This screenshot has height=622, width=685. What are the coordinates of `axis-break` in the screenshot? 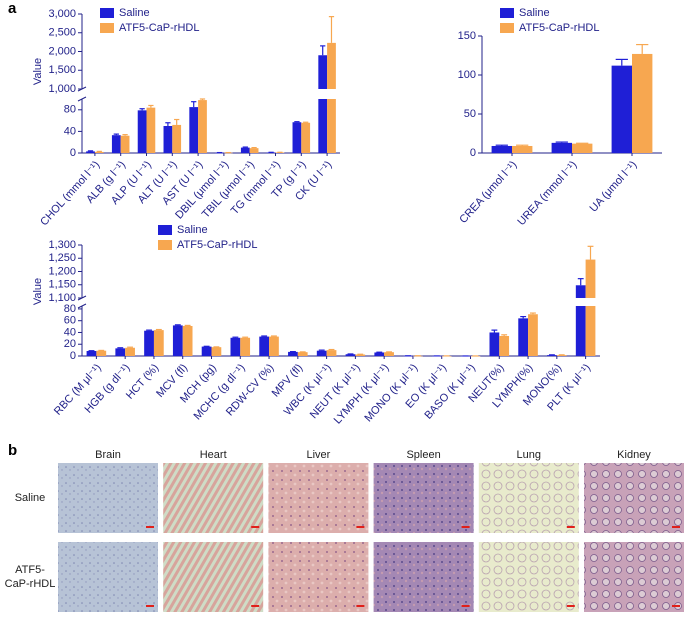 It's located at (82, 306).